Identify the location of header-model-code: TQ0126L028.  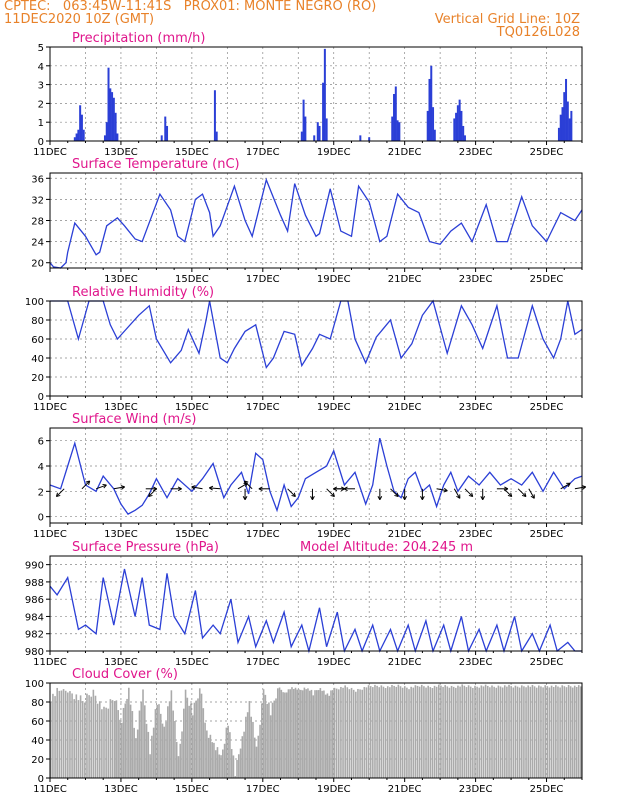
(538, 32).